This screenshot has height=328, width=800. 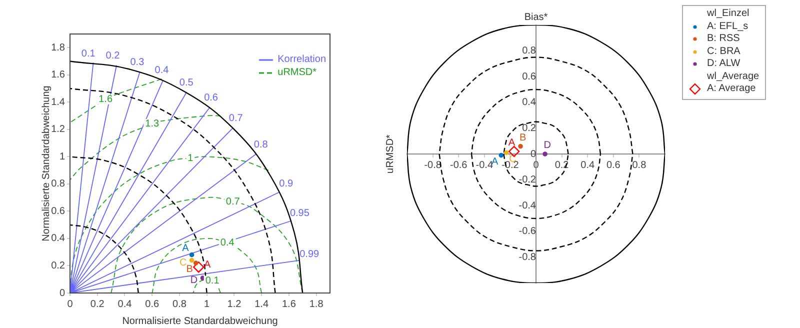 I want to click on annotation: 0.5, so click(x=186, y=82).